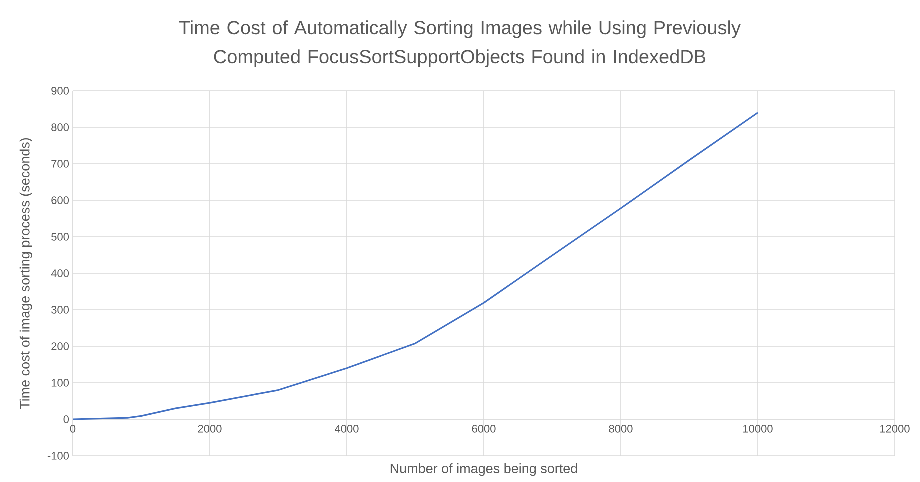  I want to click on y-tick-label: 500, so click(61, 237).